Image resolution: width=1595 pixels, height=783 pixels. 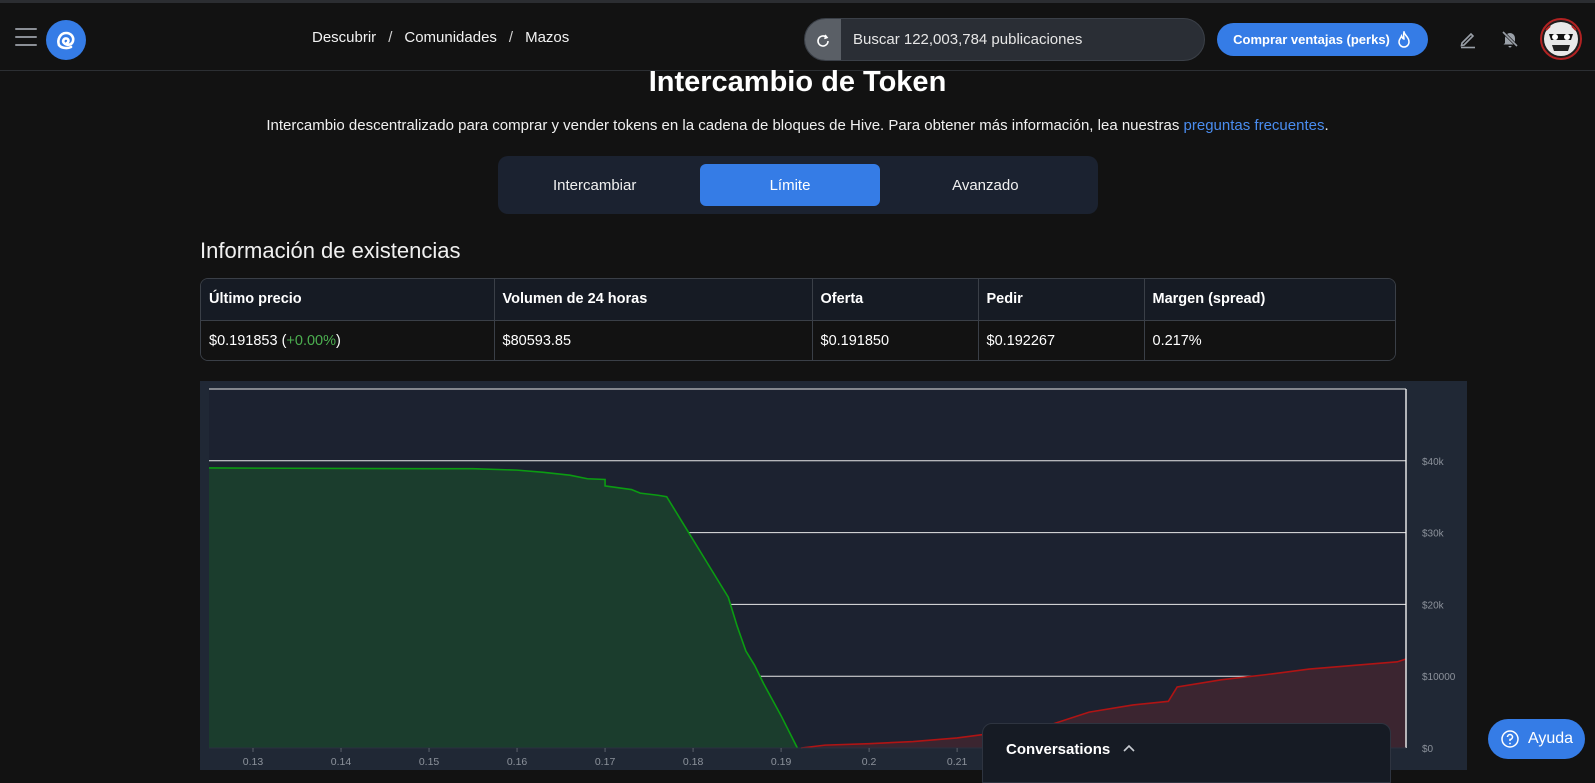 I want to click on last-price-value: $0.191853, so click(x=243, y=340).